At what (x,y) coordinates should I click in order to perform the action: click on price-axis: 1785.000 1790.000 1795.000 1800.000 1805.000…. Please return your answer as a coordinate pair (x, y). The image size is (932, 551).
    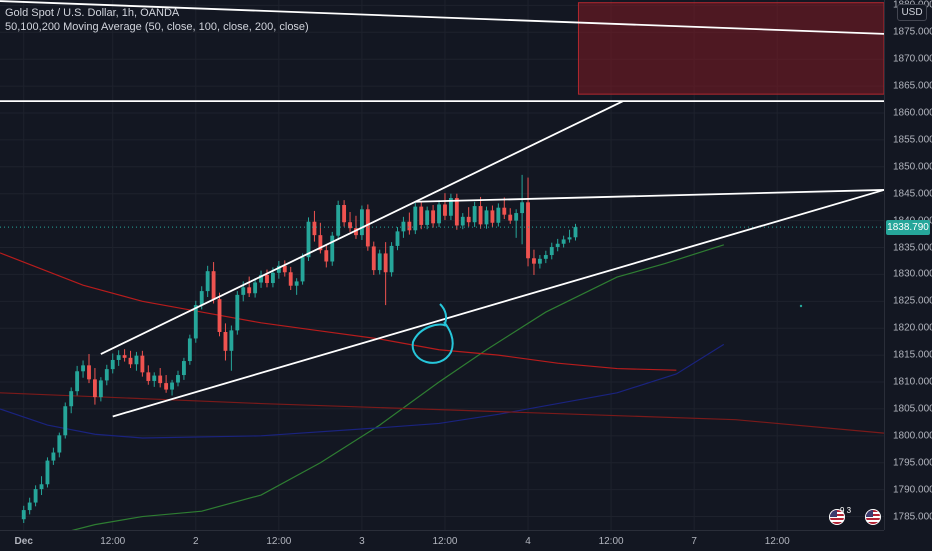
    Looking at the image, I should click on (908, 265).